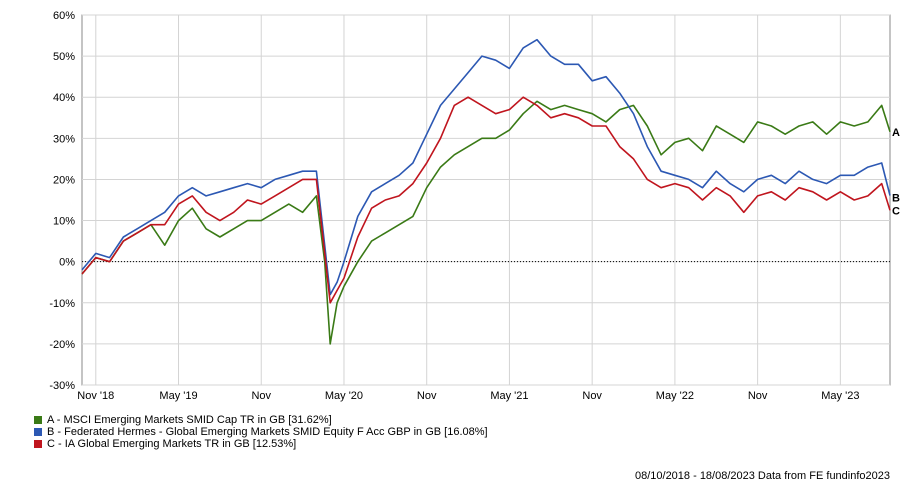 This screenshot has height=484, width=900. Describe the element at coordinates (509, 396) in the screenshot. I see `x-tick-label: May '21` at that location.